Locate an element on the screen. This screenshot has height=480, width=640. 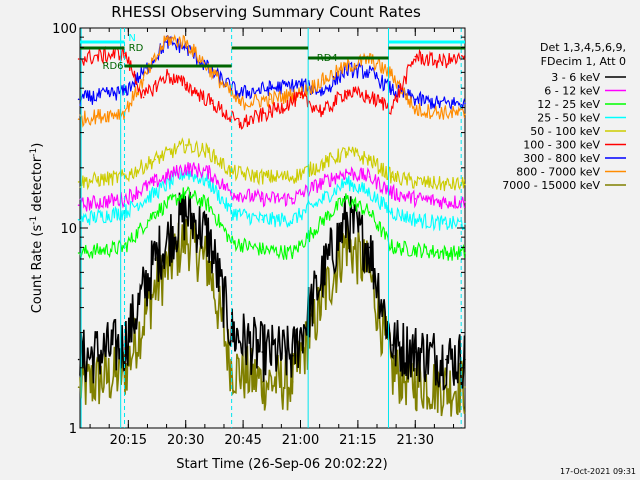
legend-label-0: 3 - 6 keV is located at coordinates (575, 77).